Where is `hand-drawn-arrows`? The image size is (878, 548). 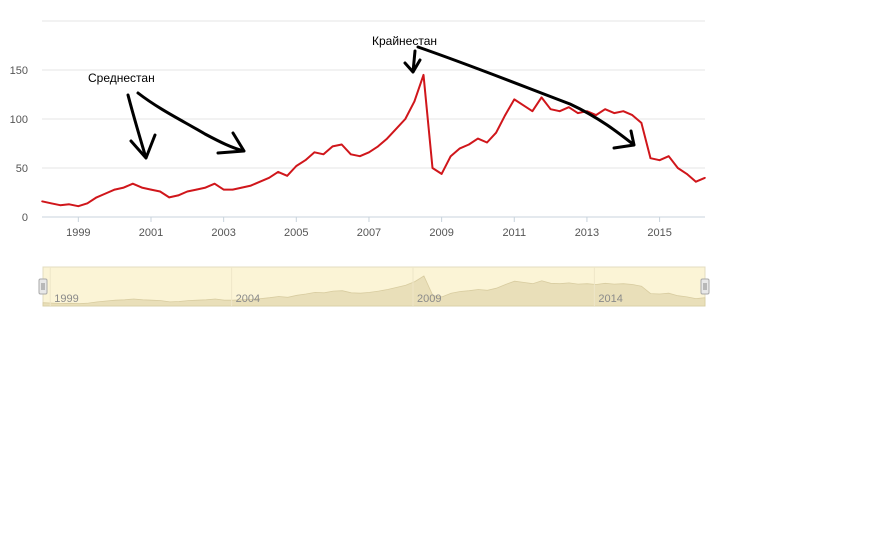
hand-drawn-arrows is located at coordinates (381, 102).